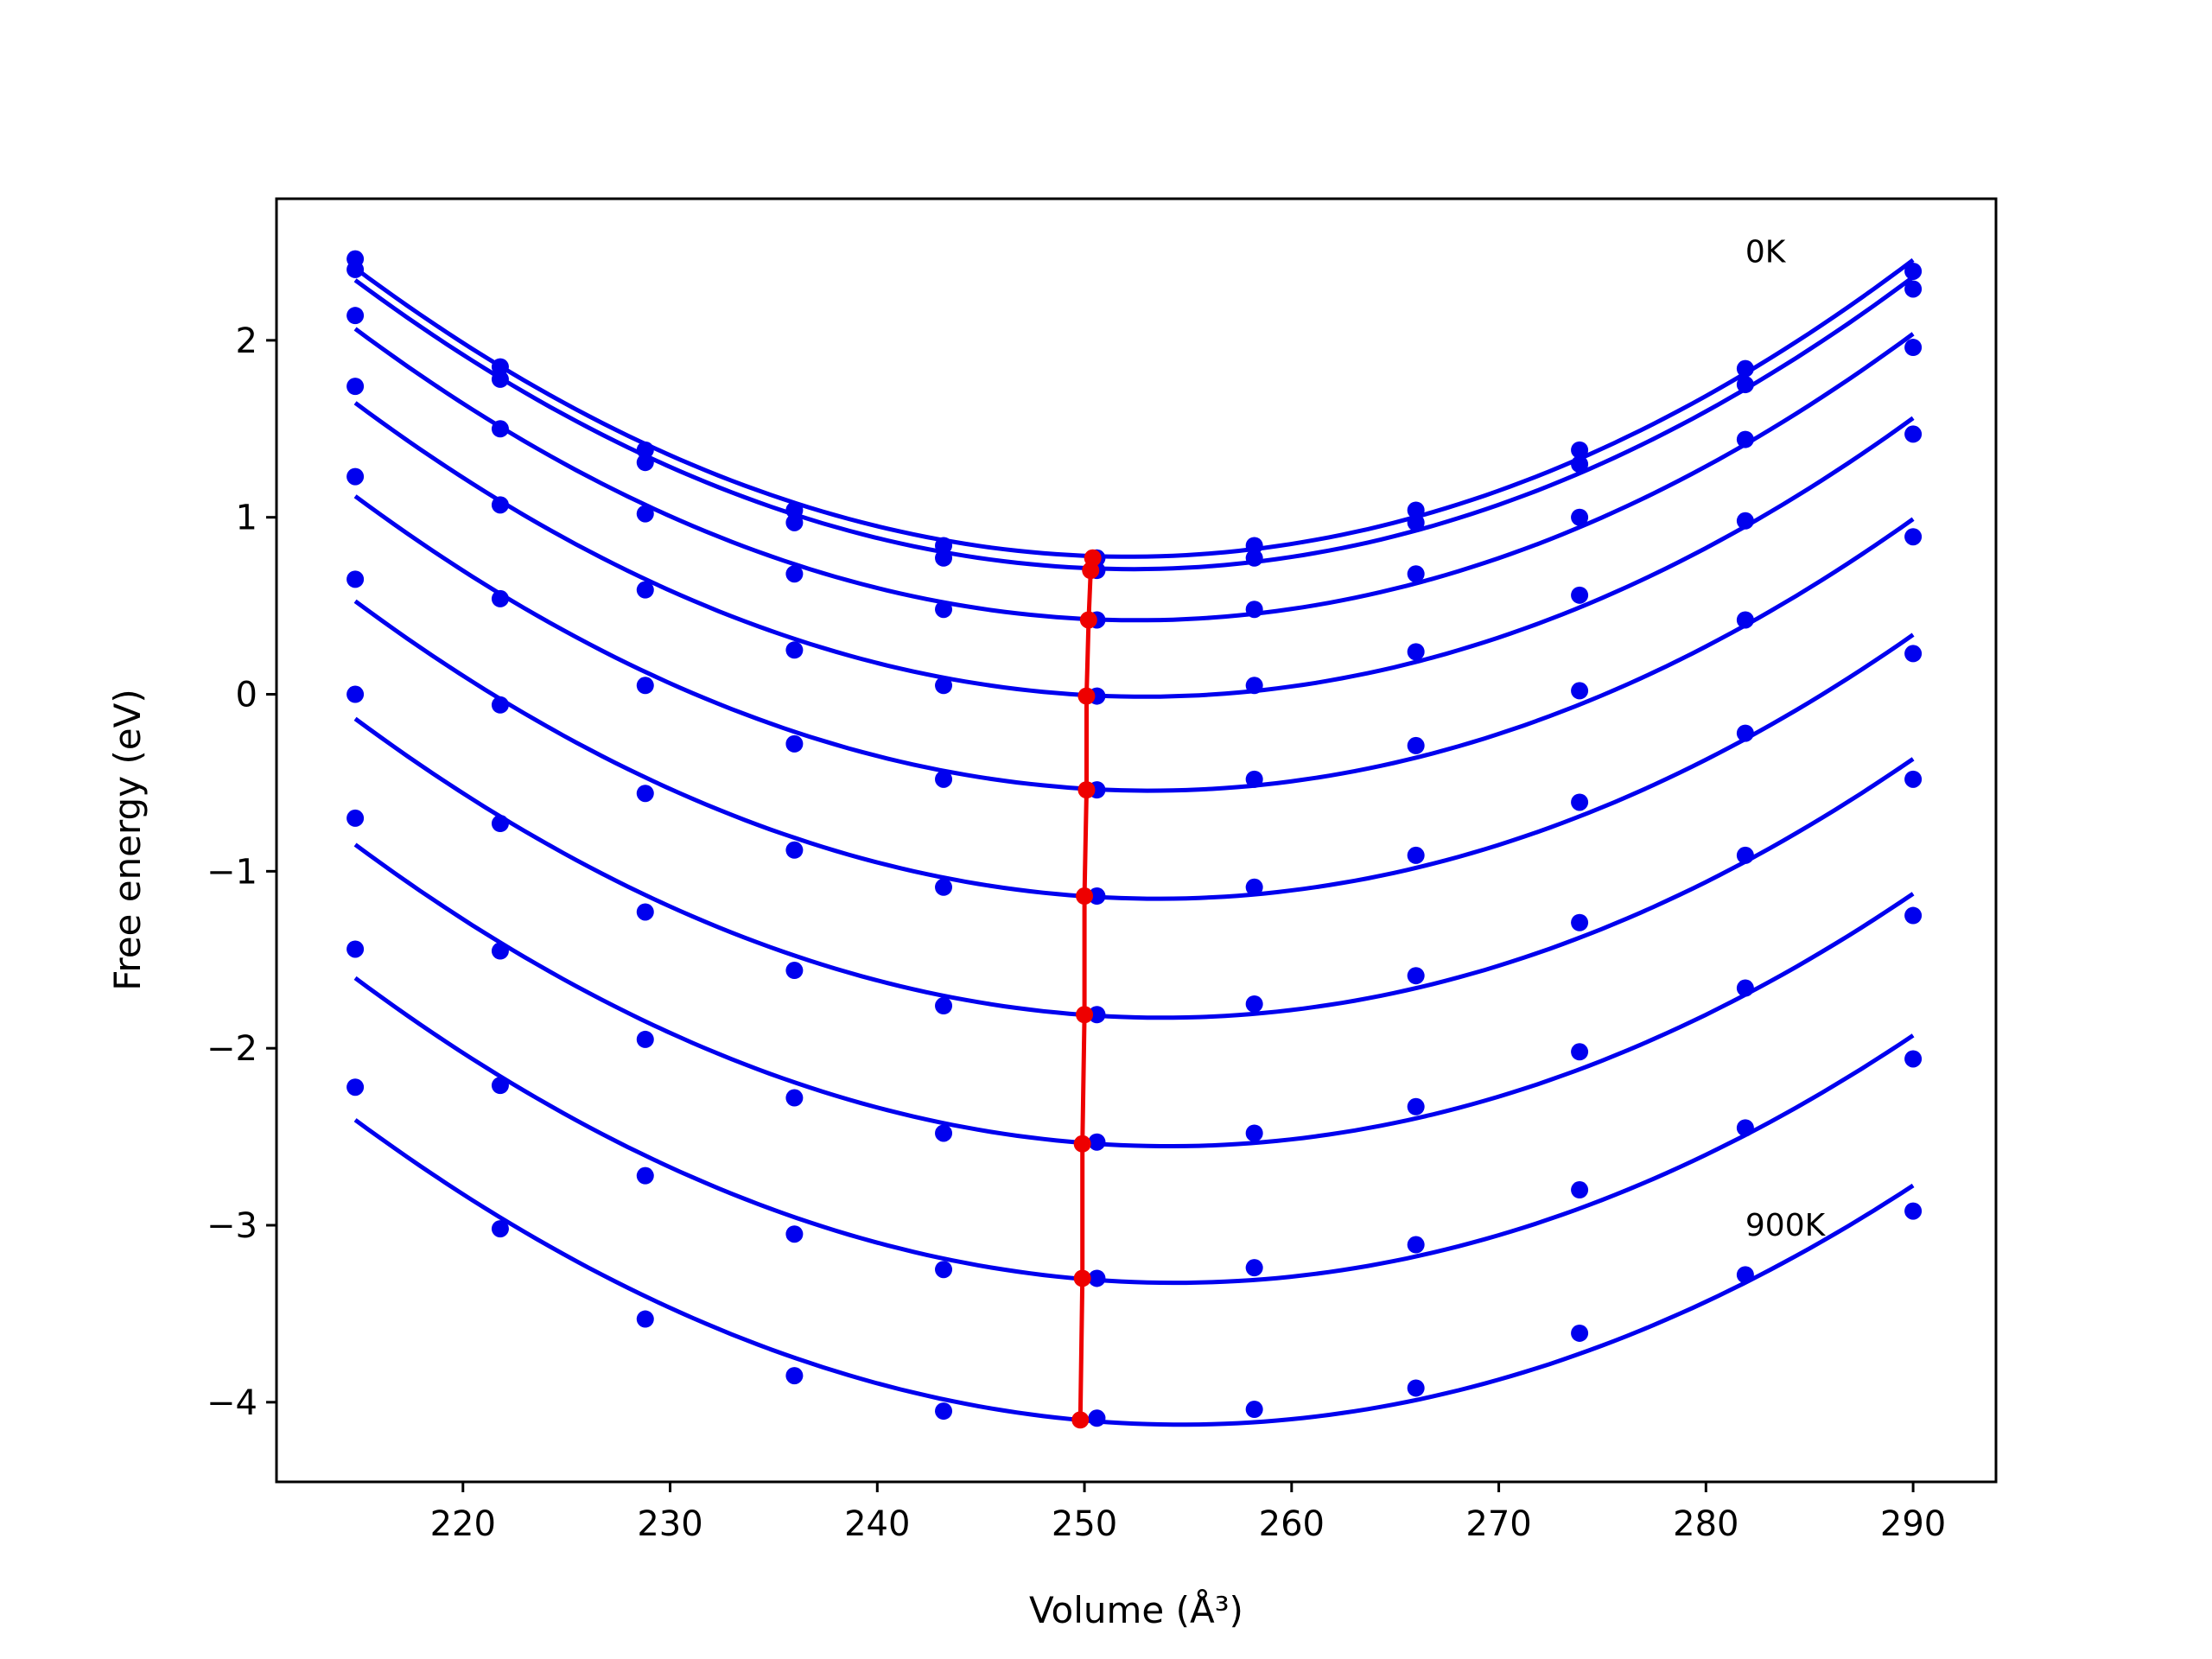  What do you see at coordinates (246, 518) in the screenshot?
I see `y-tick-label: 1` at bounding box center [246, 518].